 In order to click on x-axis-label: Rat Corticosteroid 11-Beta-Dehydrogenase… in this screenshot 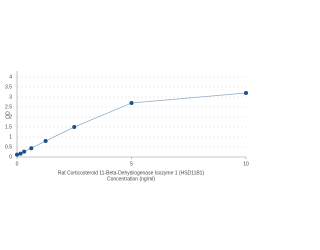, I will do `click(131, 173)`.